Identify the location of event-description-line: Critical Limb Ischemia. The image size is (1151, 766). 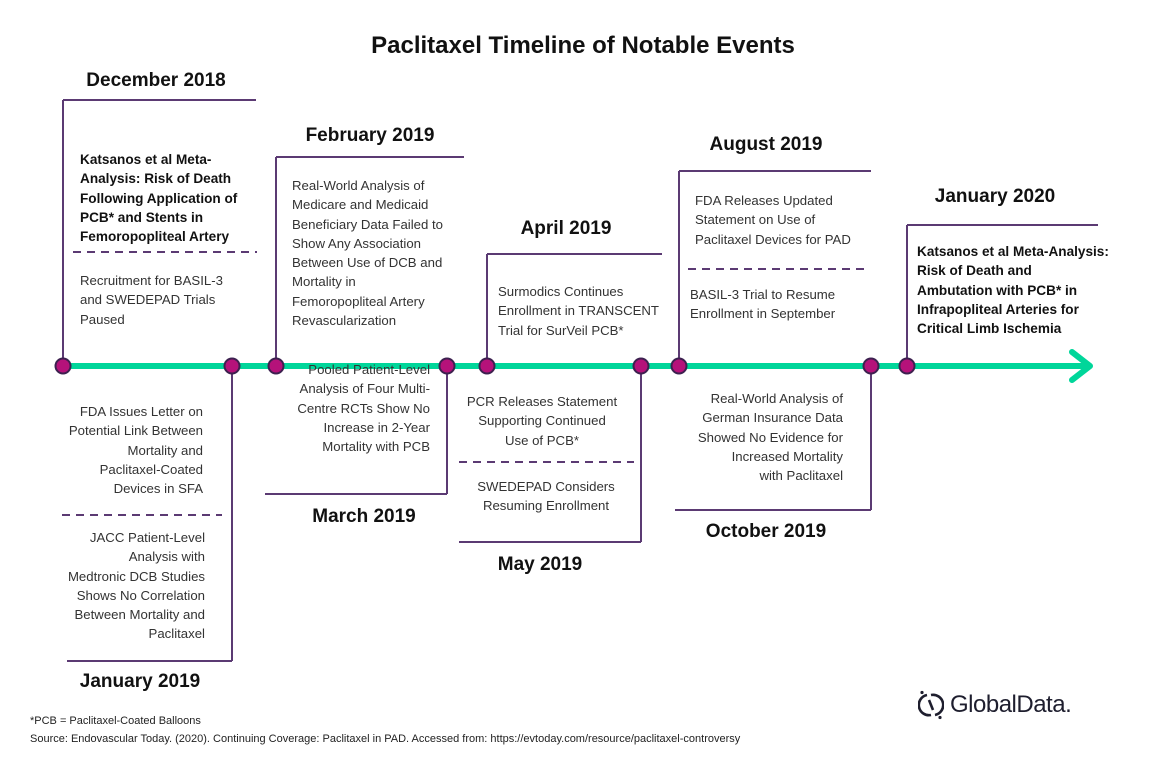
(989, 329).